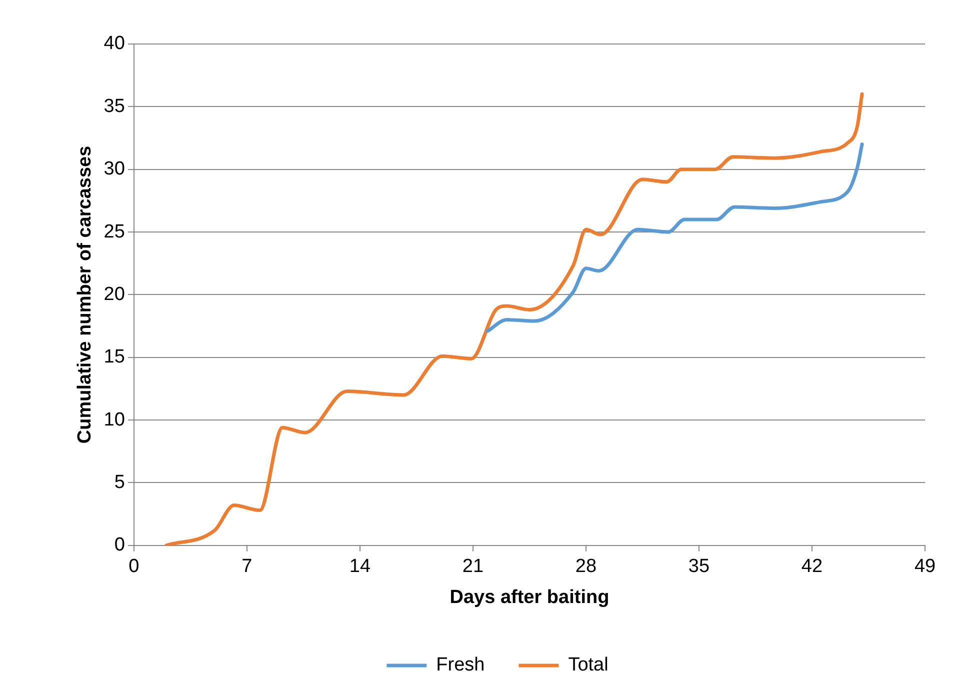 Image resolution: width=958 pixels, height=695 pixels. I want to click on y-tick-label: 5, so click(119, 482).